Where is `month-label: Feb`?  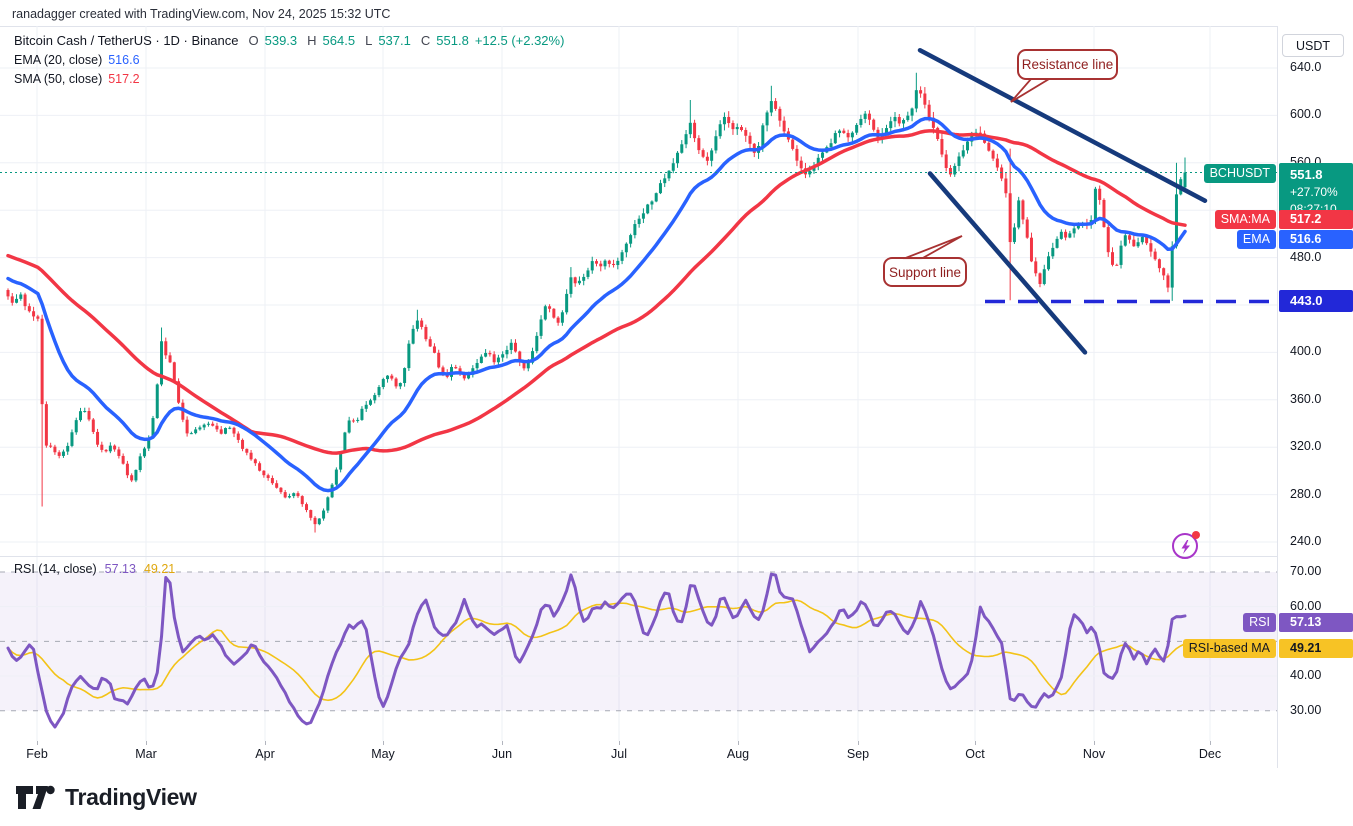 month-label: Feb is located at coordinates (37, 754).